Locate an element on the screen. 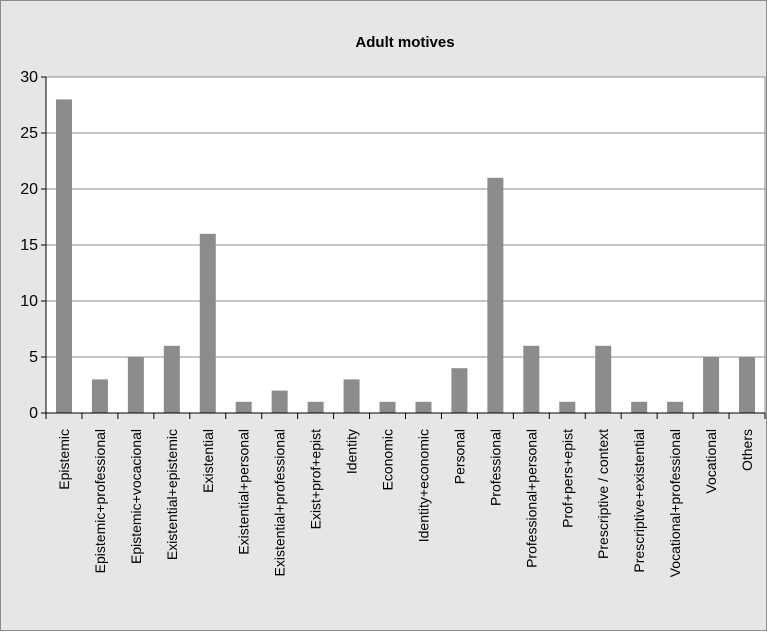 The height and width of the screenshot is (632, 767). x-category-label: Professional+personal is located at coordinates (531, 498).